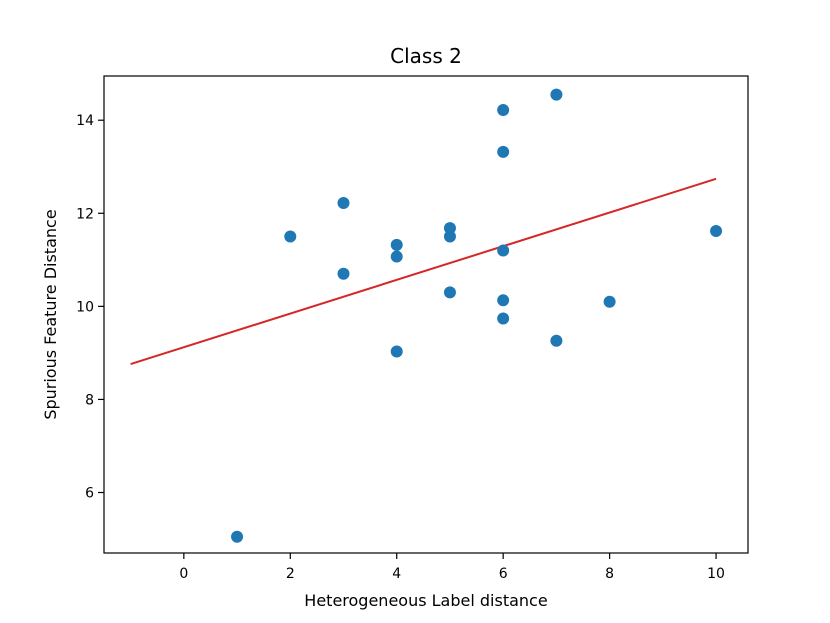  I want to click on x-tick-label: 8, so click(609, 574).